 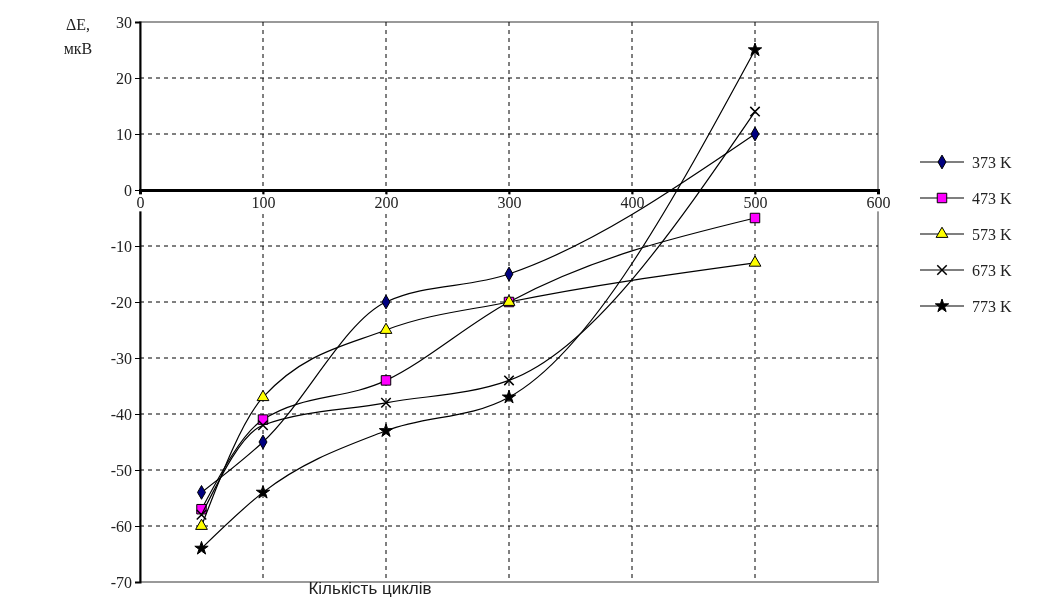 I want to click on y-tick-label: -10, so click(x=121, y=246).